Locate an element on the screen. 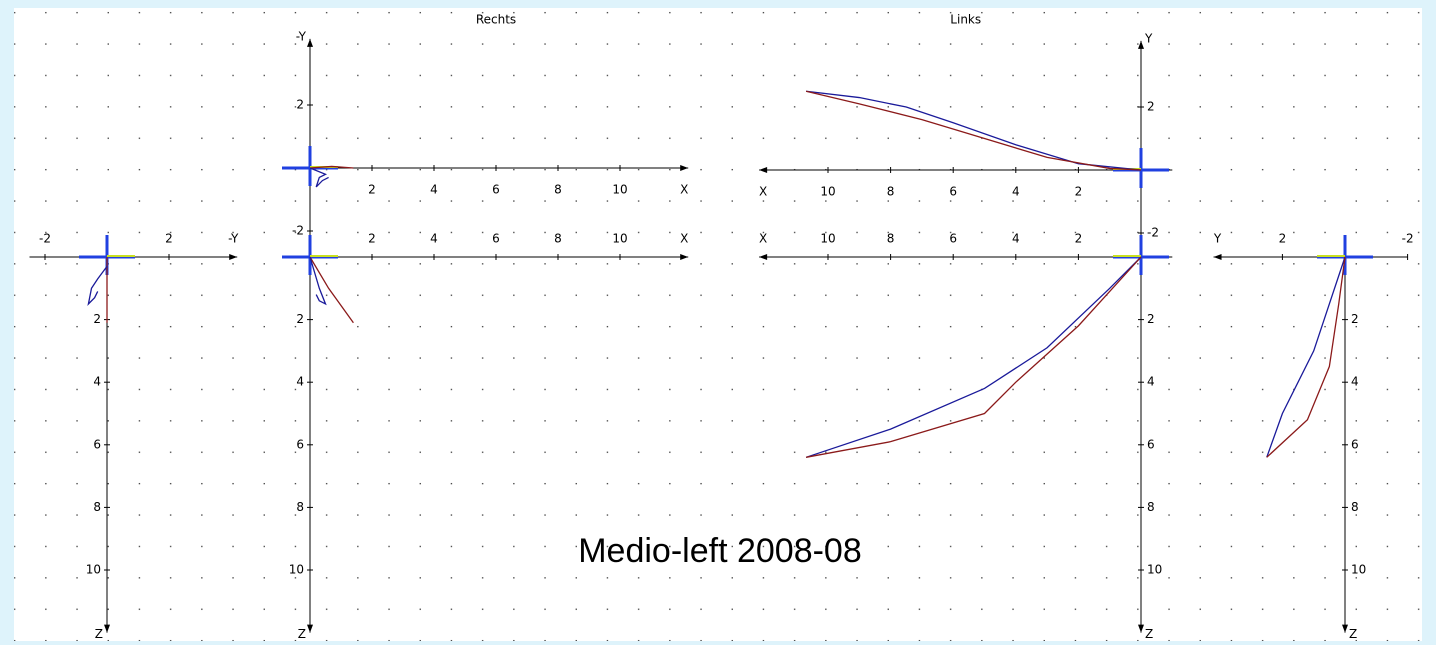 The image size is (1436, 645). x-axis-label: Y is located at coordinates (1217, 239).